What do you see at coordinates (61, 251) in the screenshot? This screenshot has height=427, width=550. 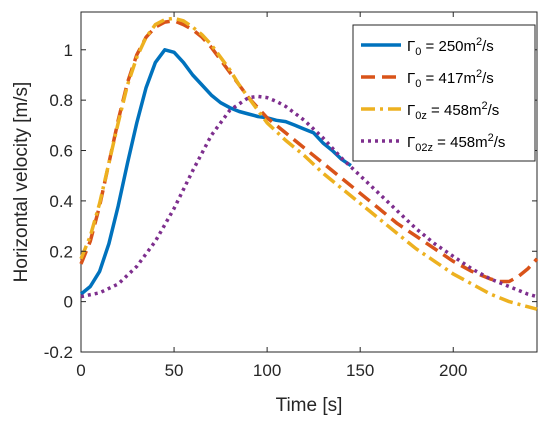 I see `y-tick-label: 0.2` at bounding box center [61, 251].